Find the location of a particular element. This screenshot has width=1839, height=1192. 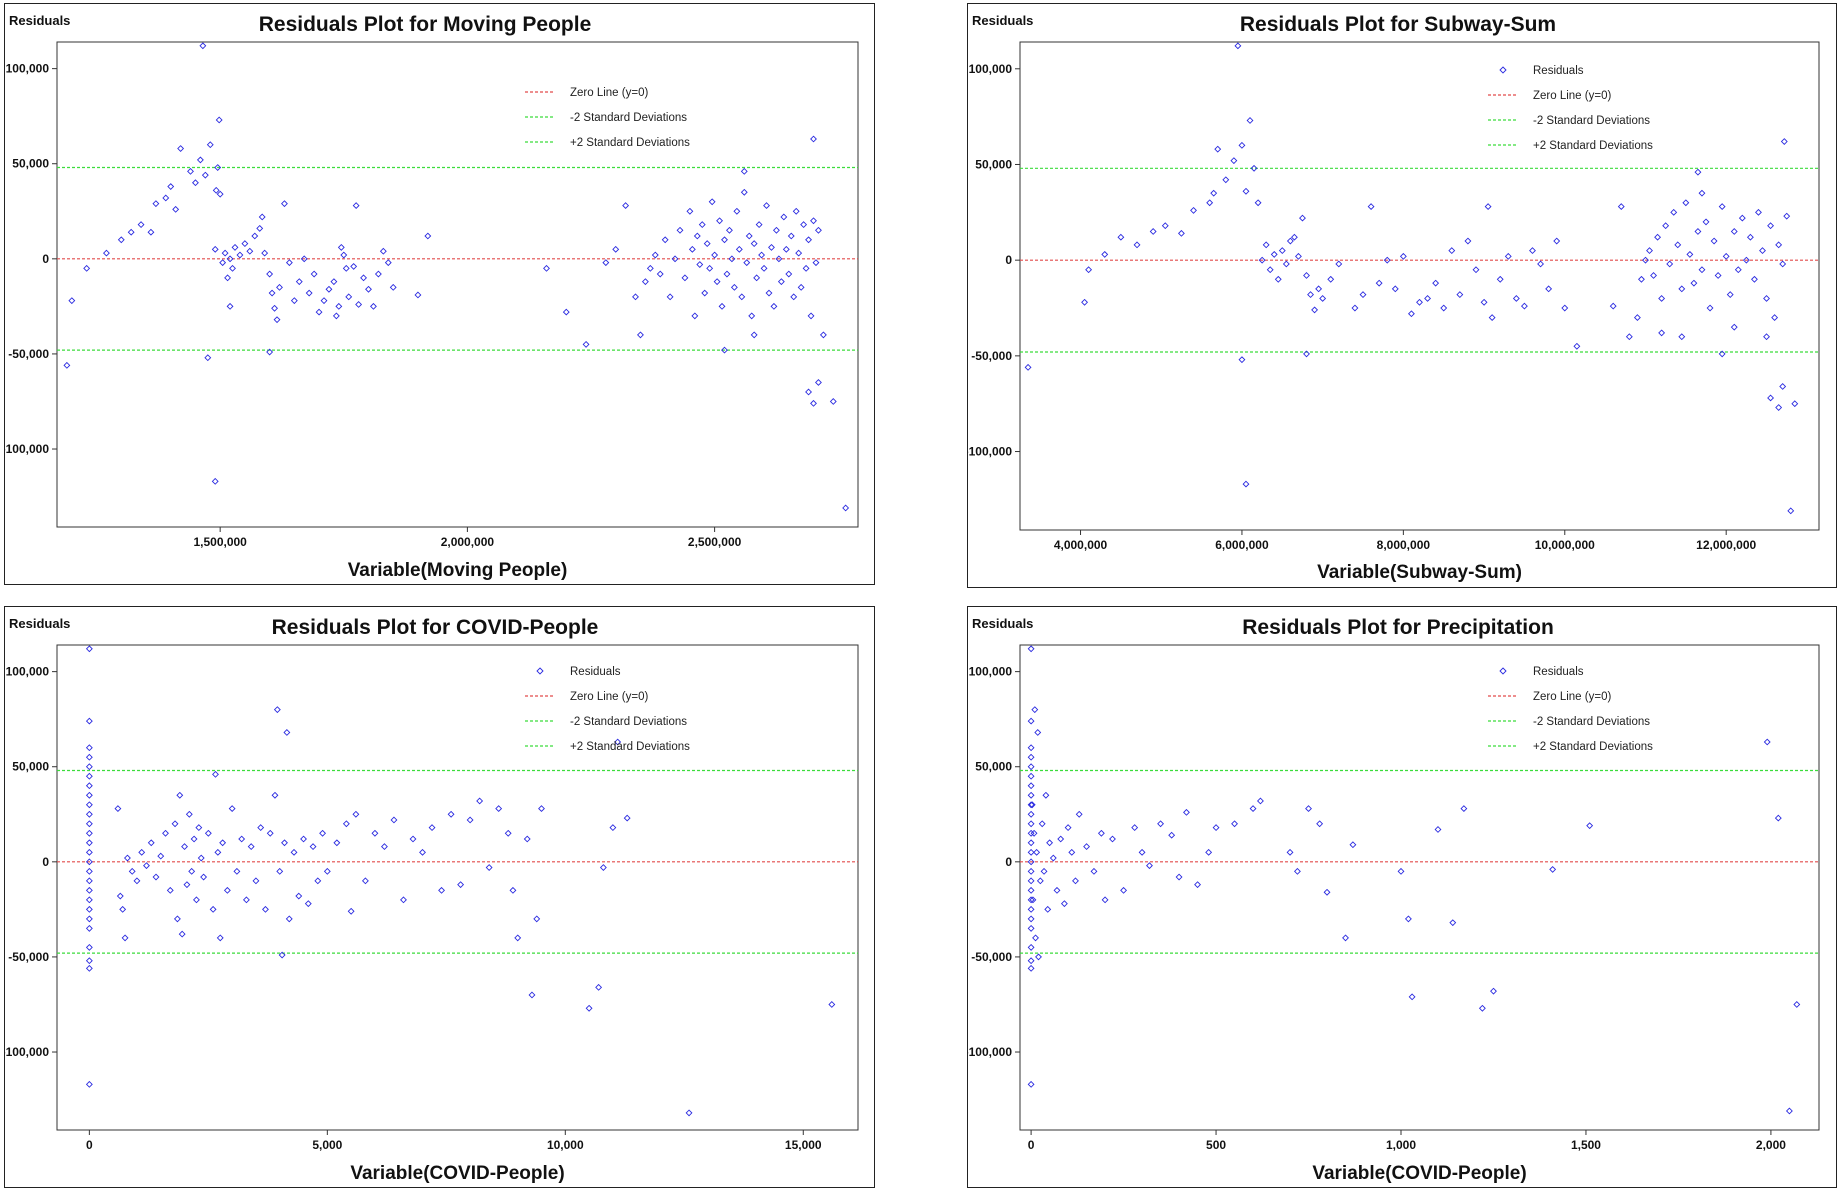

legend-label: -2 Standard Deviations is located at coordinates (1591, 121).